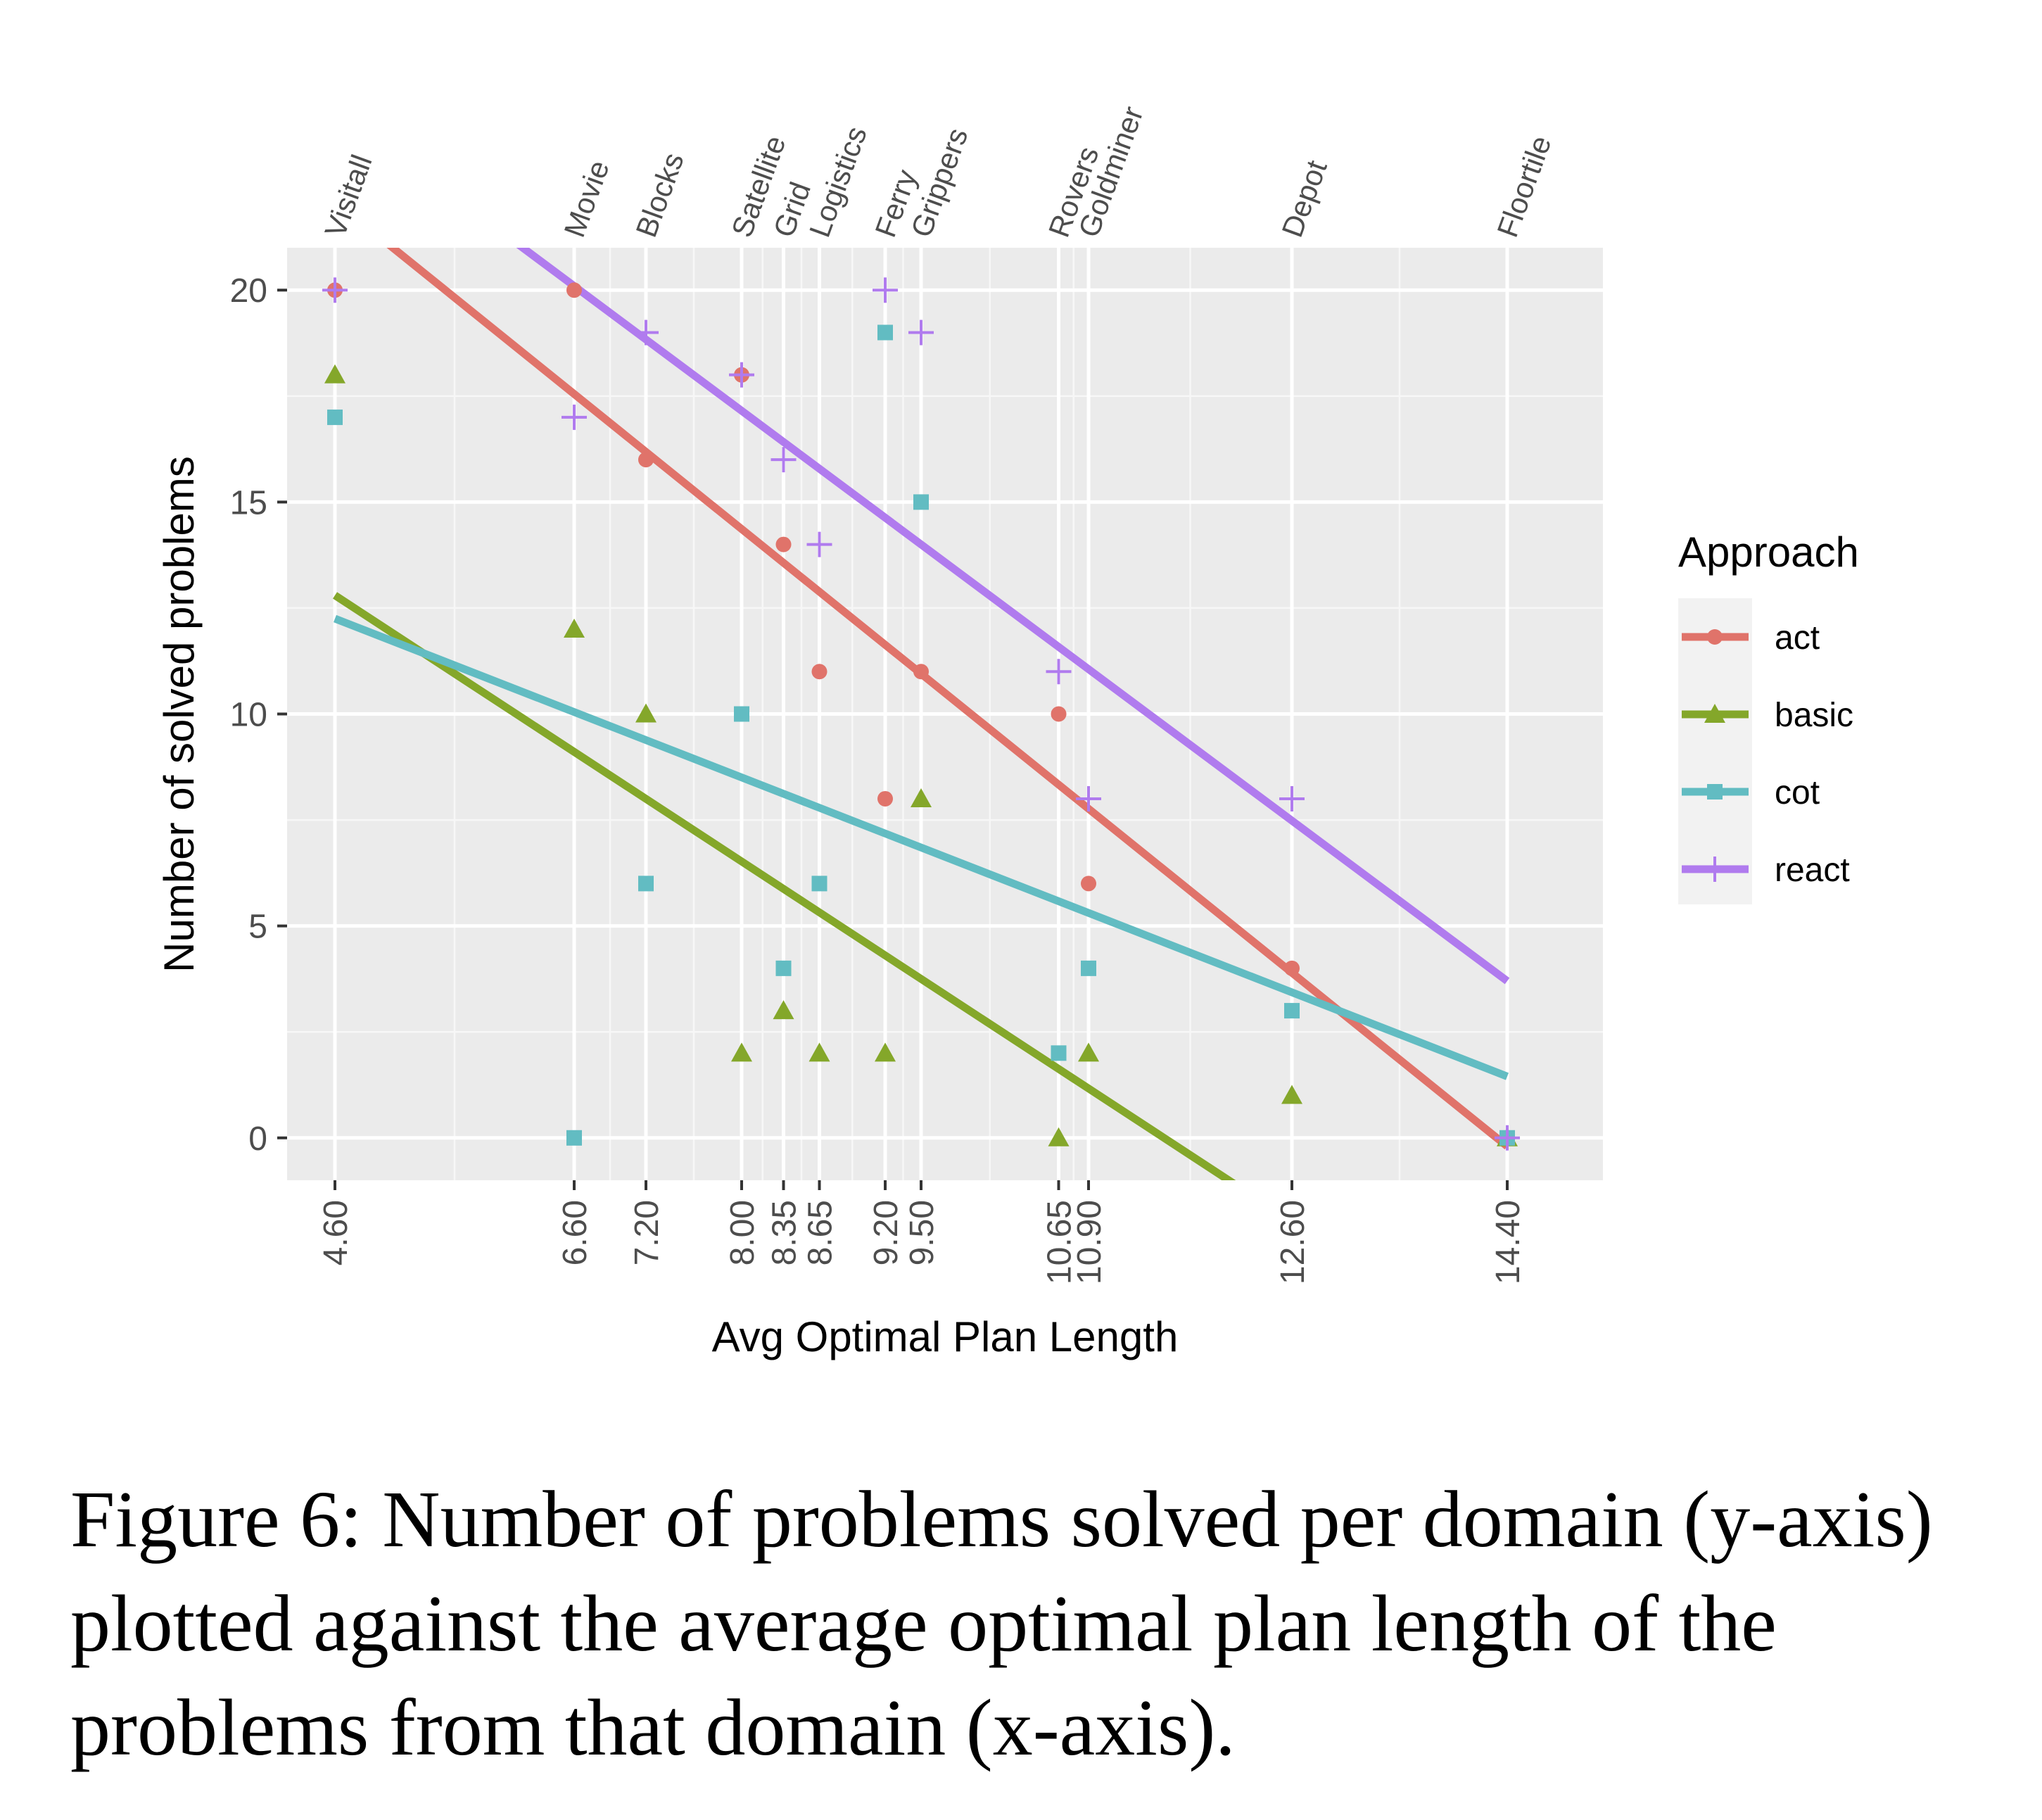 Image resolution: width=2042 pixels, height=1820 pixels. Describe the element at coordinates (248, 715) in the screenshot. I see `y-tick-label: 10` at that location.